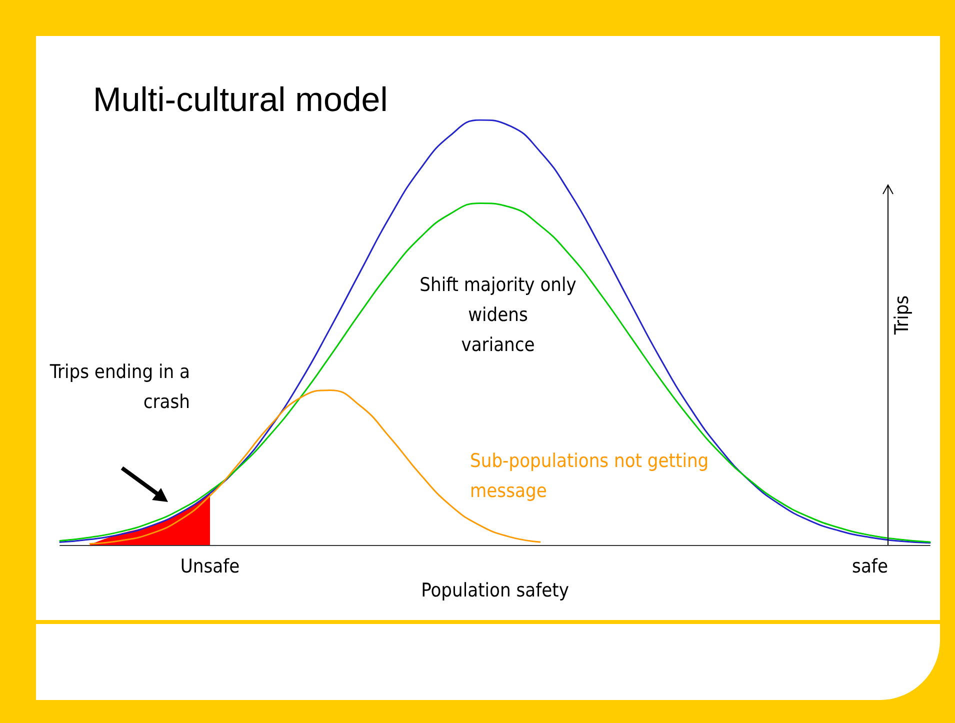 This screenshot has height=723, width=955. Describe the element at coordinates (902, 315) in the screenshot. I see `y-axis-title: Trips` at that location.